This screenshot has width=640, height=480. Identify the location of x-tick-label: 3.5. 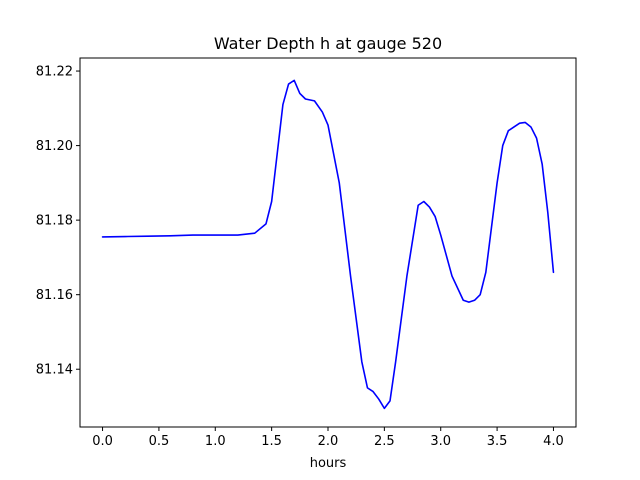
(497, 441).